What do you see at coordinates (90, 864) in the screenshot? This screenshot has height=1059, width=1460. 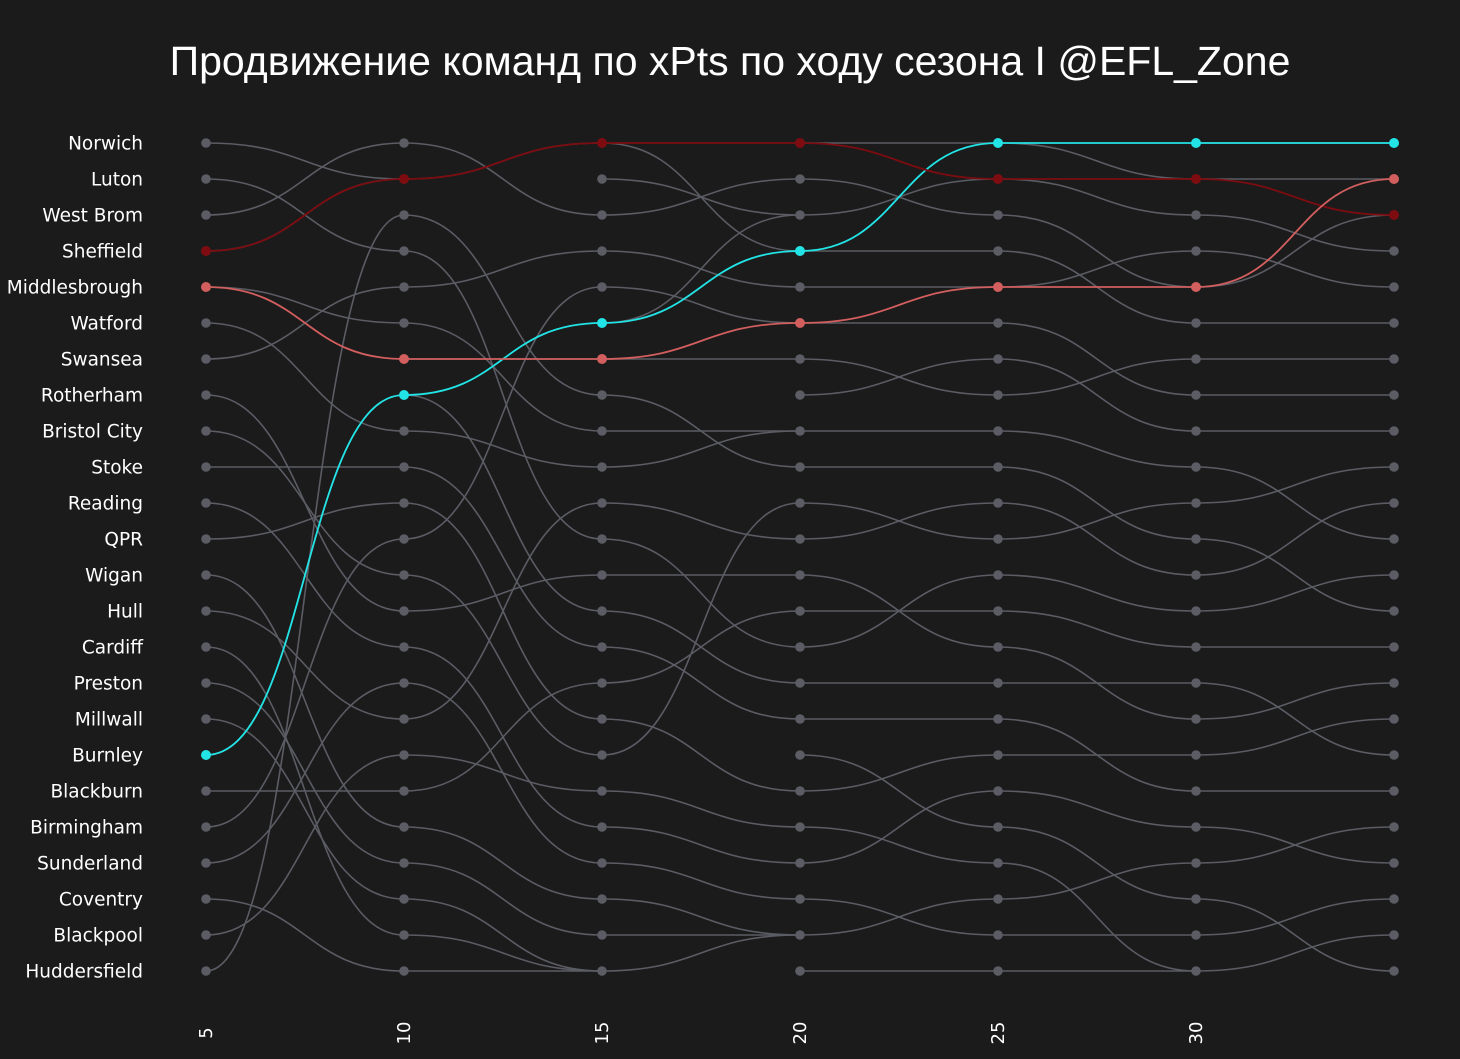 I see `team-label: Sunderland` at bounding box center [90, 864].